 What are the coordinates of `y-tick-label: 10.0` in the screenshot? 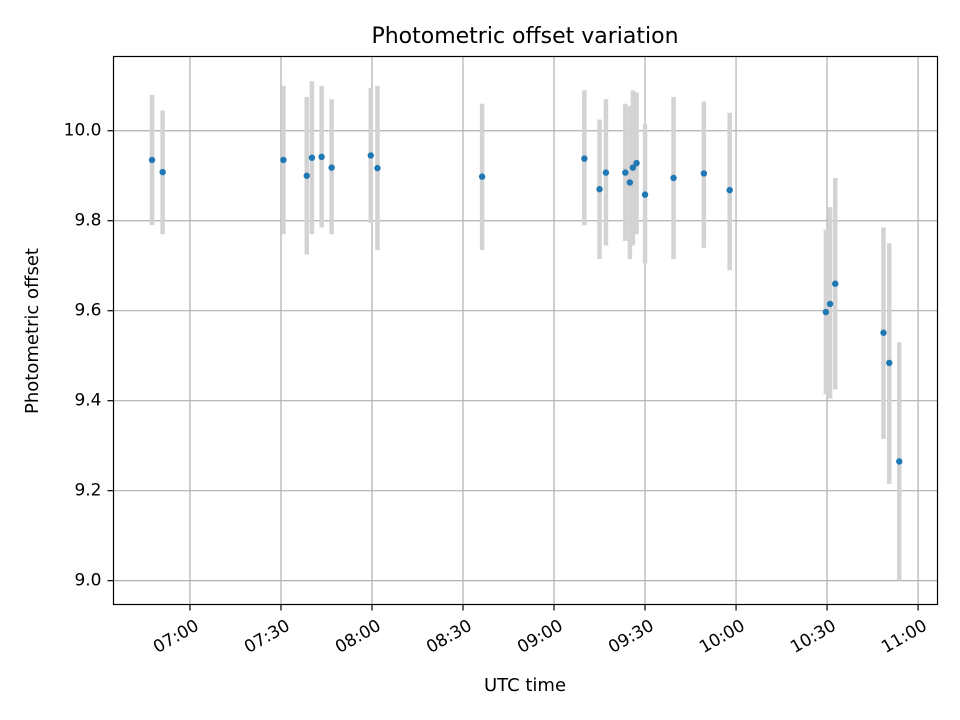 It's located at (83, 131).